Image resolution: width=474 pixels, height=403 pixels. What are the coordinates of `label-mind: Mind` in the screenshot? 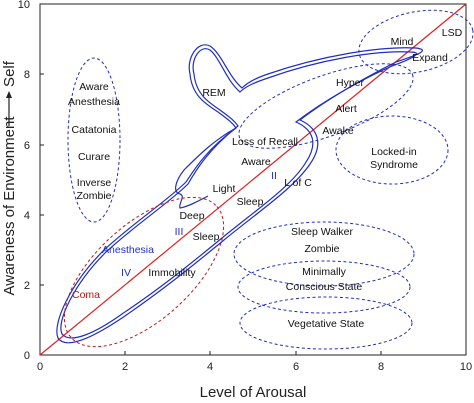 It's located at (402, 42).